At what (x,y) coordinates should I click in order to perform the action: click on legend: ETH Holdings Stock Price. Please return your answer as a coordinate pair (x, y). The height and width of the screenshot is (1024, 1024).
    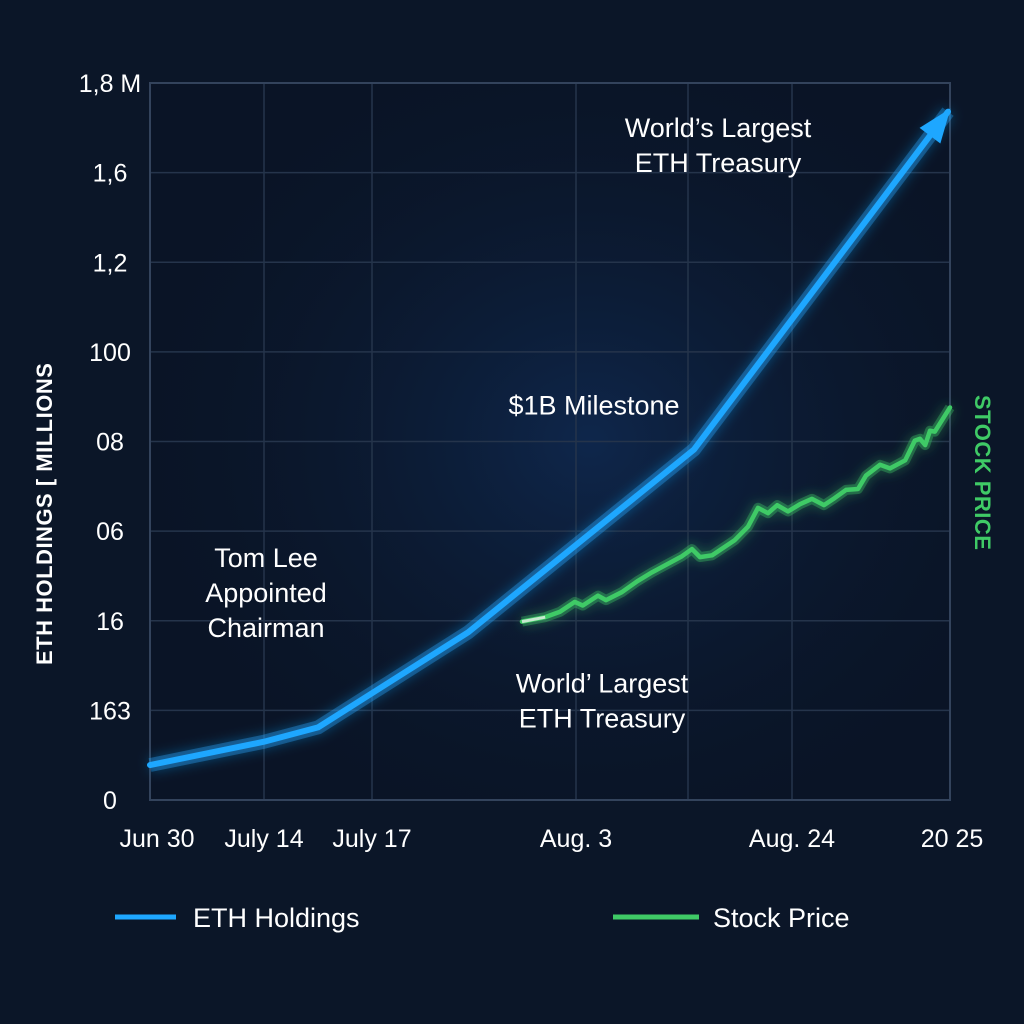
    Looking at the image, I should click on (482, 918).